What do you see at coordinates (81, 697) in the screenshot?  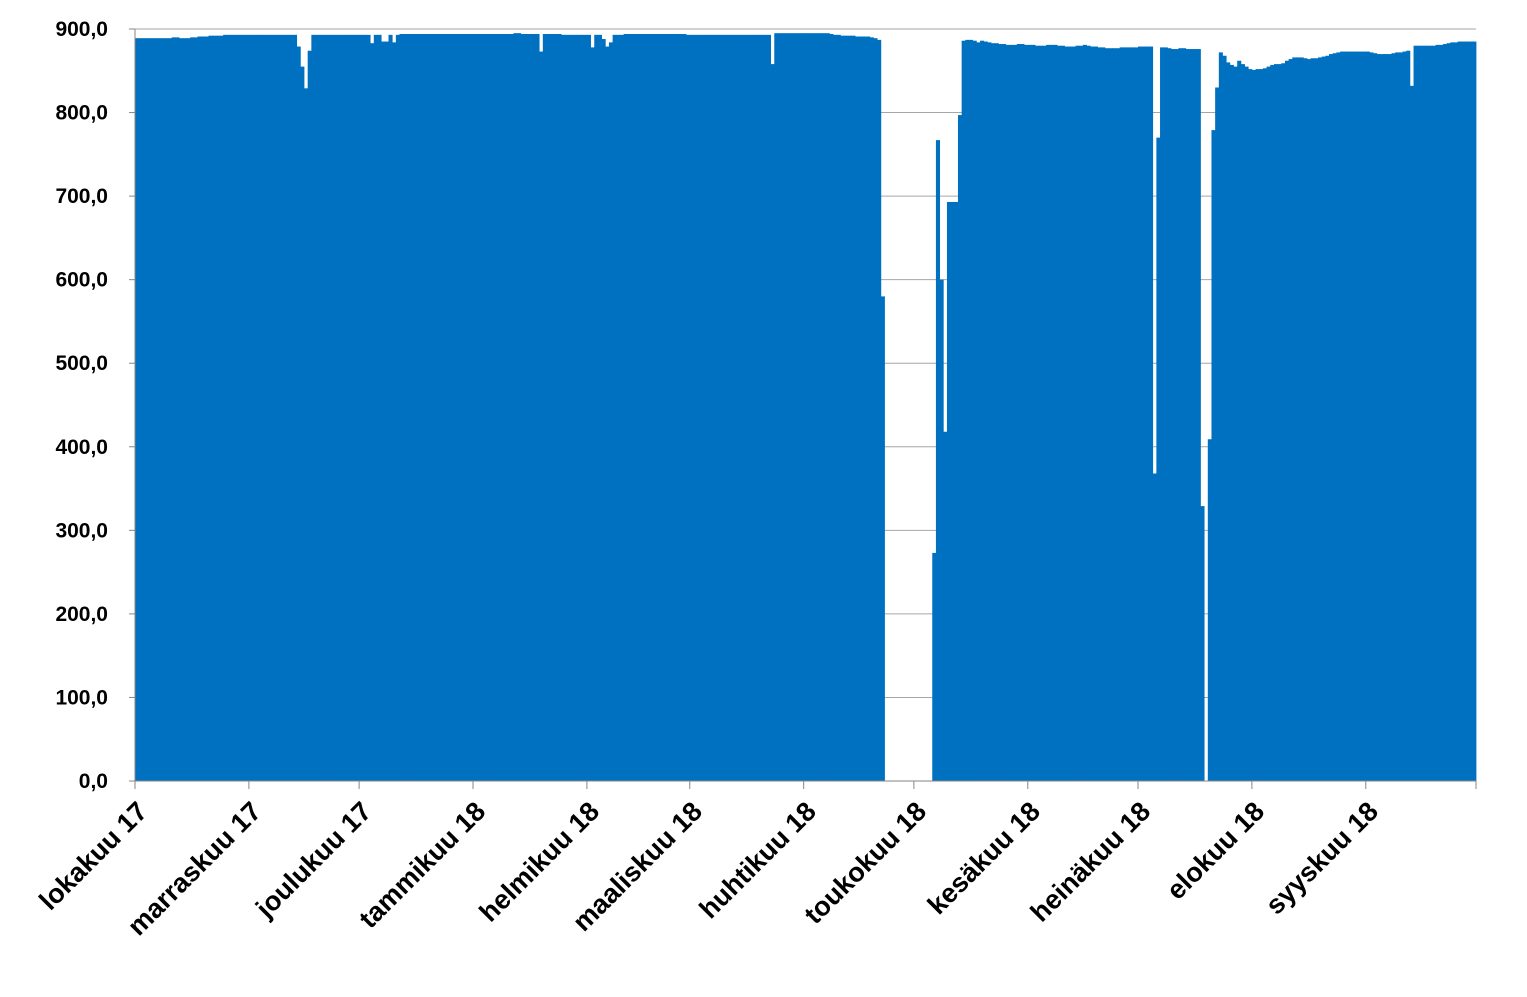 I see `y-tick-label: 100,0` at bounding box center [81, 697].